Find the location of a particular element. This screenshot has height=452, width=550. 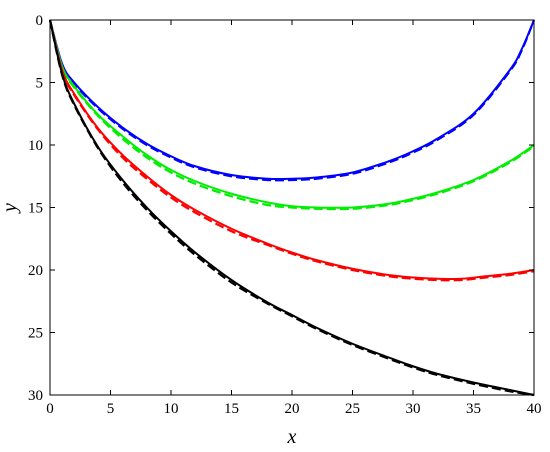

x-tick-label: 5 is located at coordinates (111, 409).